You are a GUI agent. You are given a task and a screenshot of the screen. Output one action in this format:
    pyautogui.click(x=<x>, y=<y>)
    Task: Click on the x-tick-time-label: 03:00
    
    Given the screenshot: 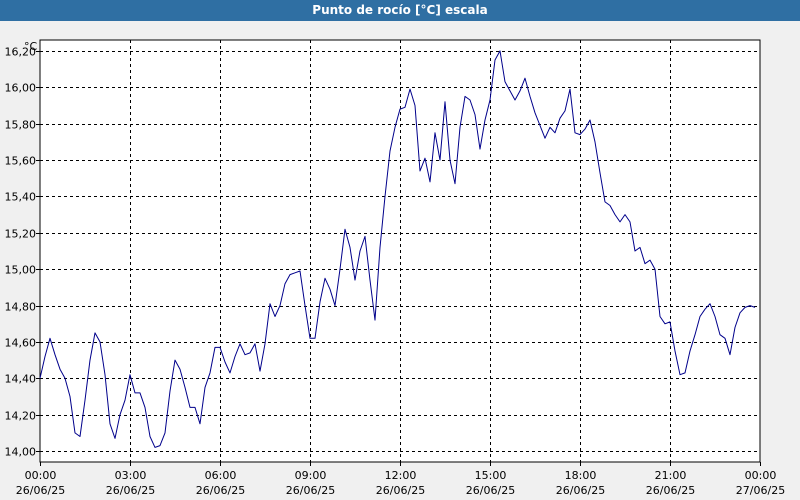 What is the action you would take?
    pyautogui.click(x=131, y=475)
    